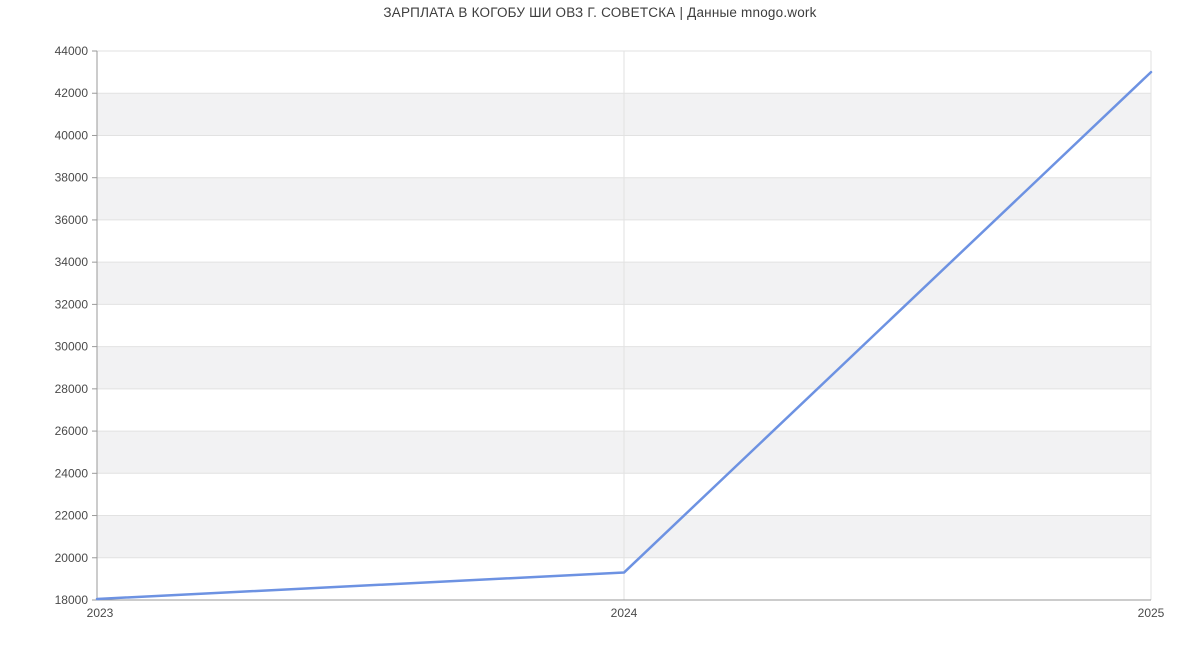 The image size is (1200, 650). What do you see at coordinates (72, 135) in the screenshot?
I see `y-tick-label: 40000` at bounding box center [72, 135].